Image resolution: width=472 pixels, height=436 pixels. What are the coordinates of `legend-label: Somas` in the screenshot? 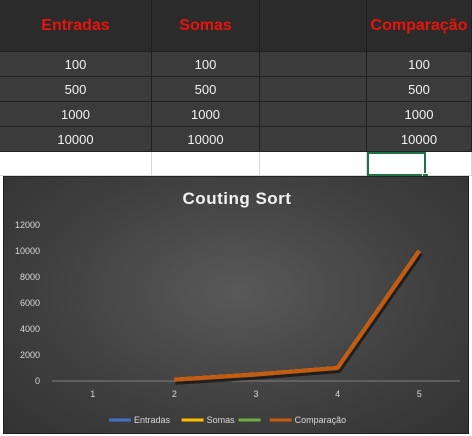 It's located at (221, 420).